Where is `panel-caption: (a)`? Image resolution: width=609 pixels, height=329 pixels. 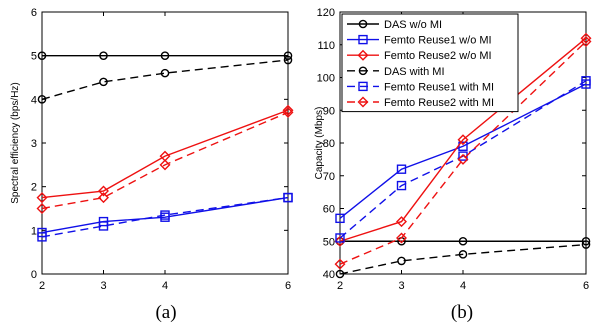 panel-caption: (a) is located at coordinates (165, 312).